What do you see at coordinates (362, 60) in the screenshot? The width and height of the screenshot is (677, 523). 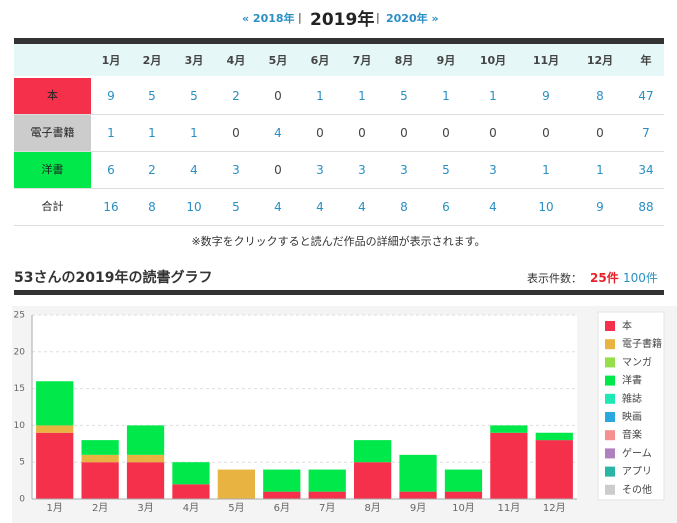 I see `column-header: 7月` at bounding box center [362, 60].